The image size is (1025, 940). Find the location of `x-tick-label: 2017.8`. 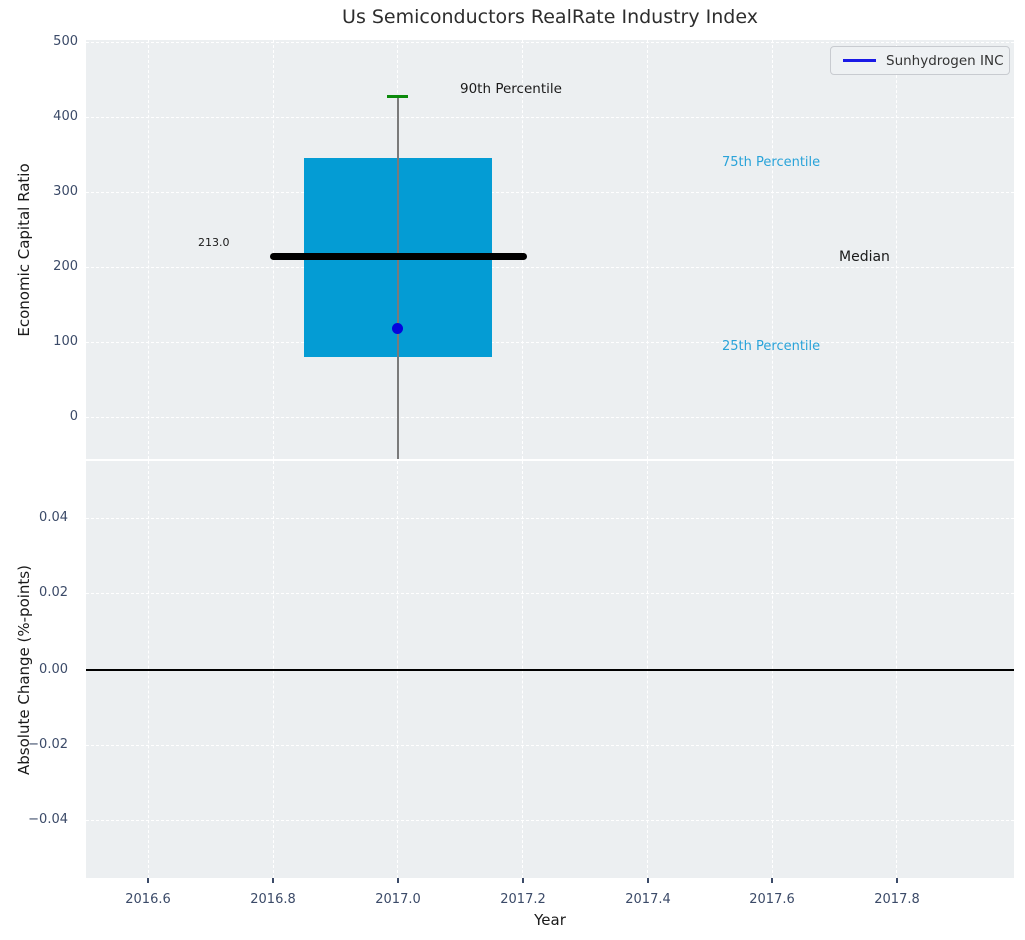

x-tick-label: 2017.8 is located at coordinates (897, 899).